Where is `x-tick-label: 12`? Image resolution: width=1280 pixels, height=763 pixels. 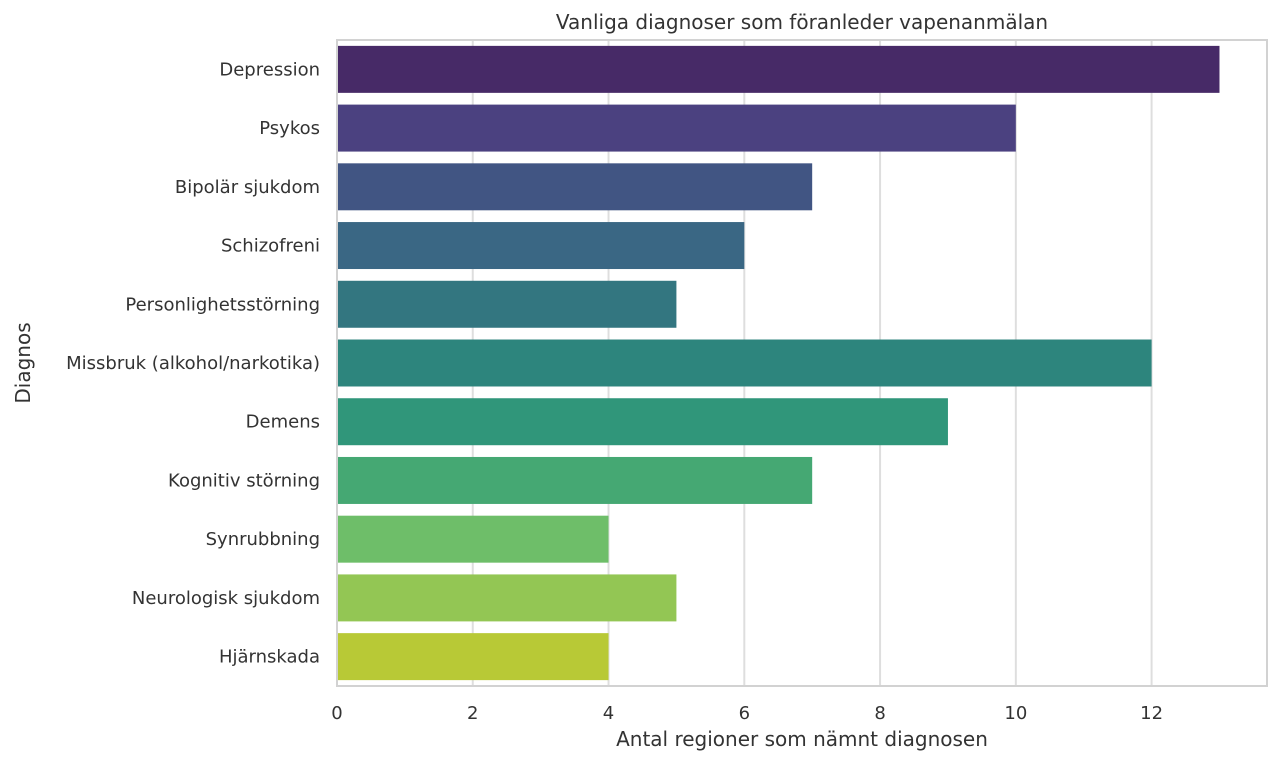 x-tick-label: 12 is located at coordinates (1151, 713).